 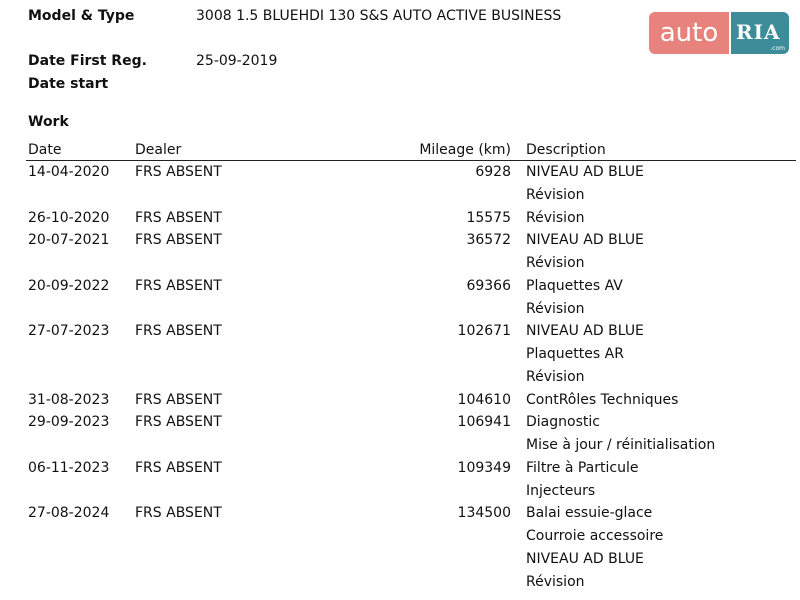 I want to click on row-description: Filtre à Particule, so click(x=582, y=467).